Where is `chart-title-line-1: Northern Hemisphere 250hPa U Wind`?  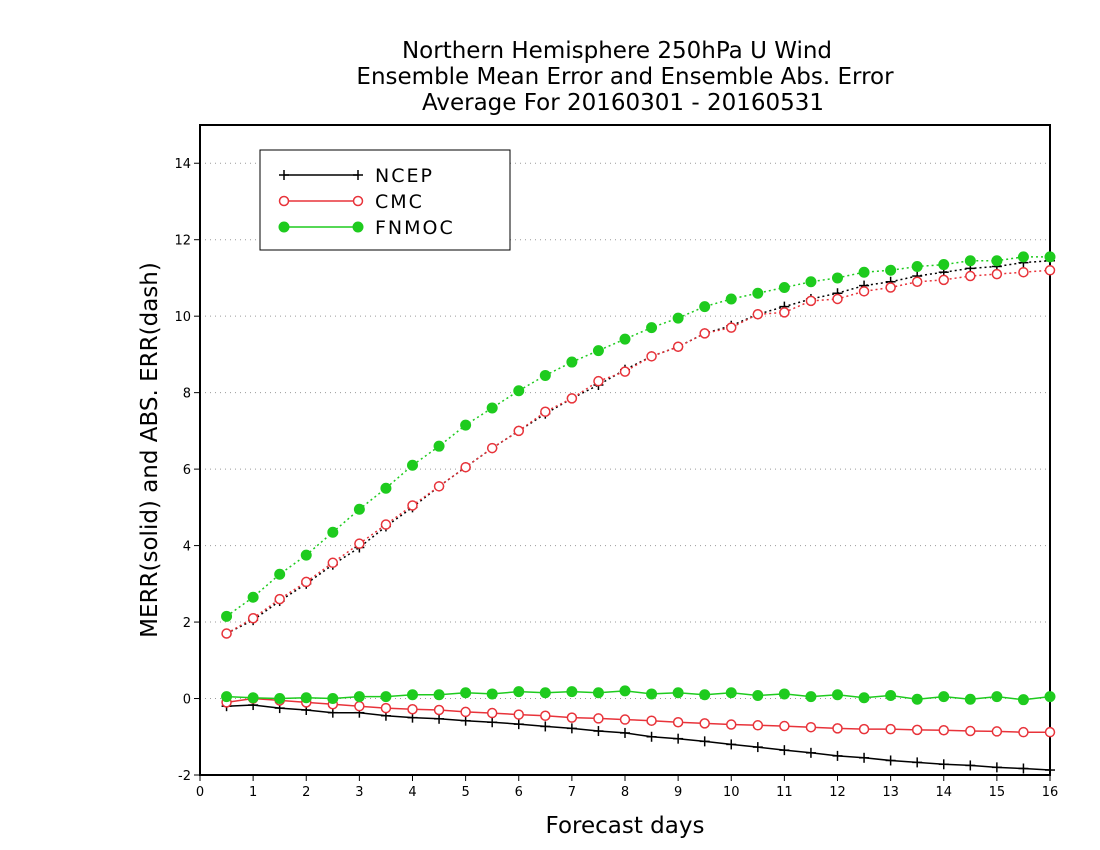 chart-title-line-1: Northern Hemisphere 250hPa U Wind is located at coordinates (617, 51).